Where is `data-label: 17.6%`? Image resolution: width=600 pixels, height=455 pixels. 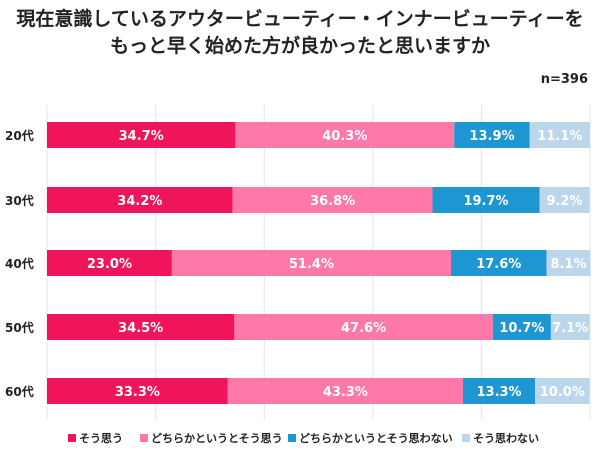 data-label: 17.6% is located at coordinates (498, 264).